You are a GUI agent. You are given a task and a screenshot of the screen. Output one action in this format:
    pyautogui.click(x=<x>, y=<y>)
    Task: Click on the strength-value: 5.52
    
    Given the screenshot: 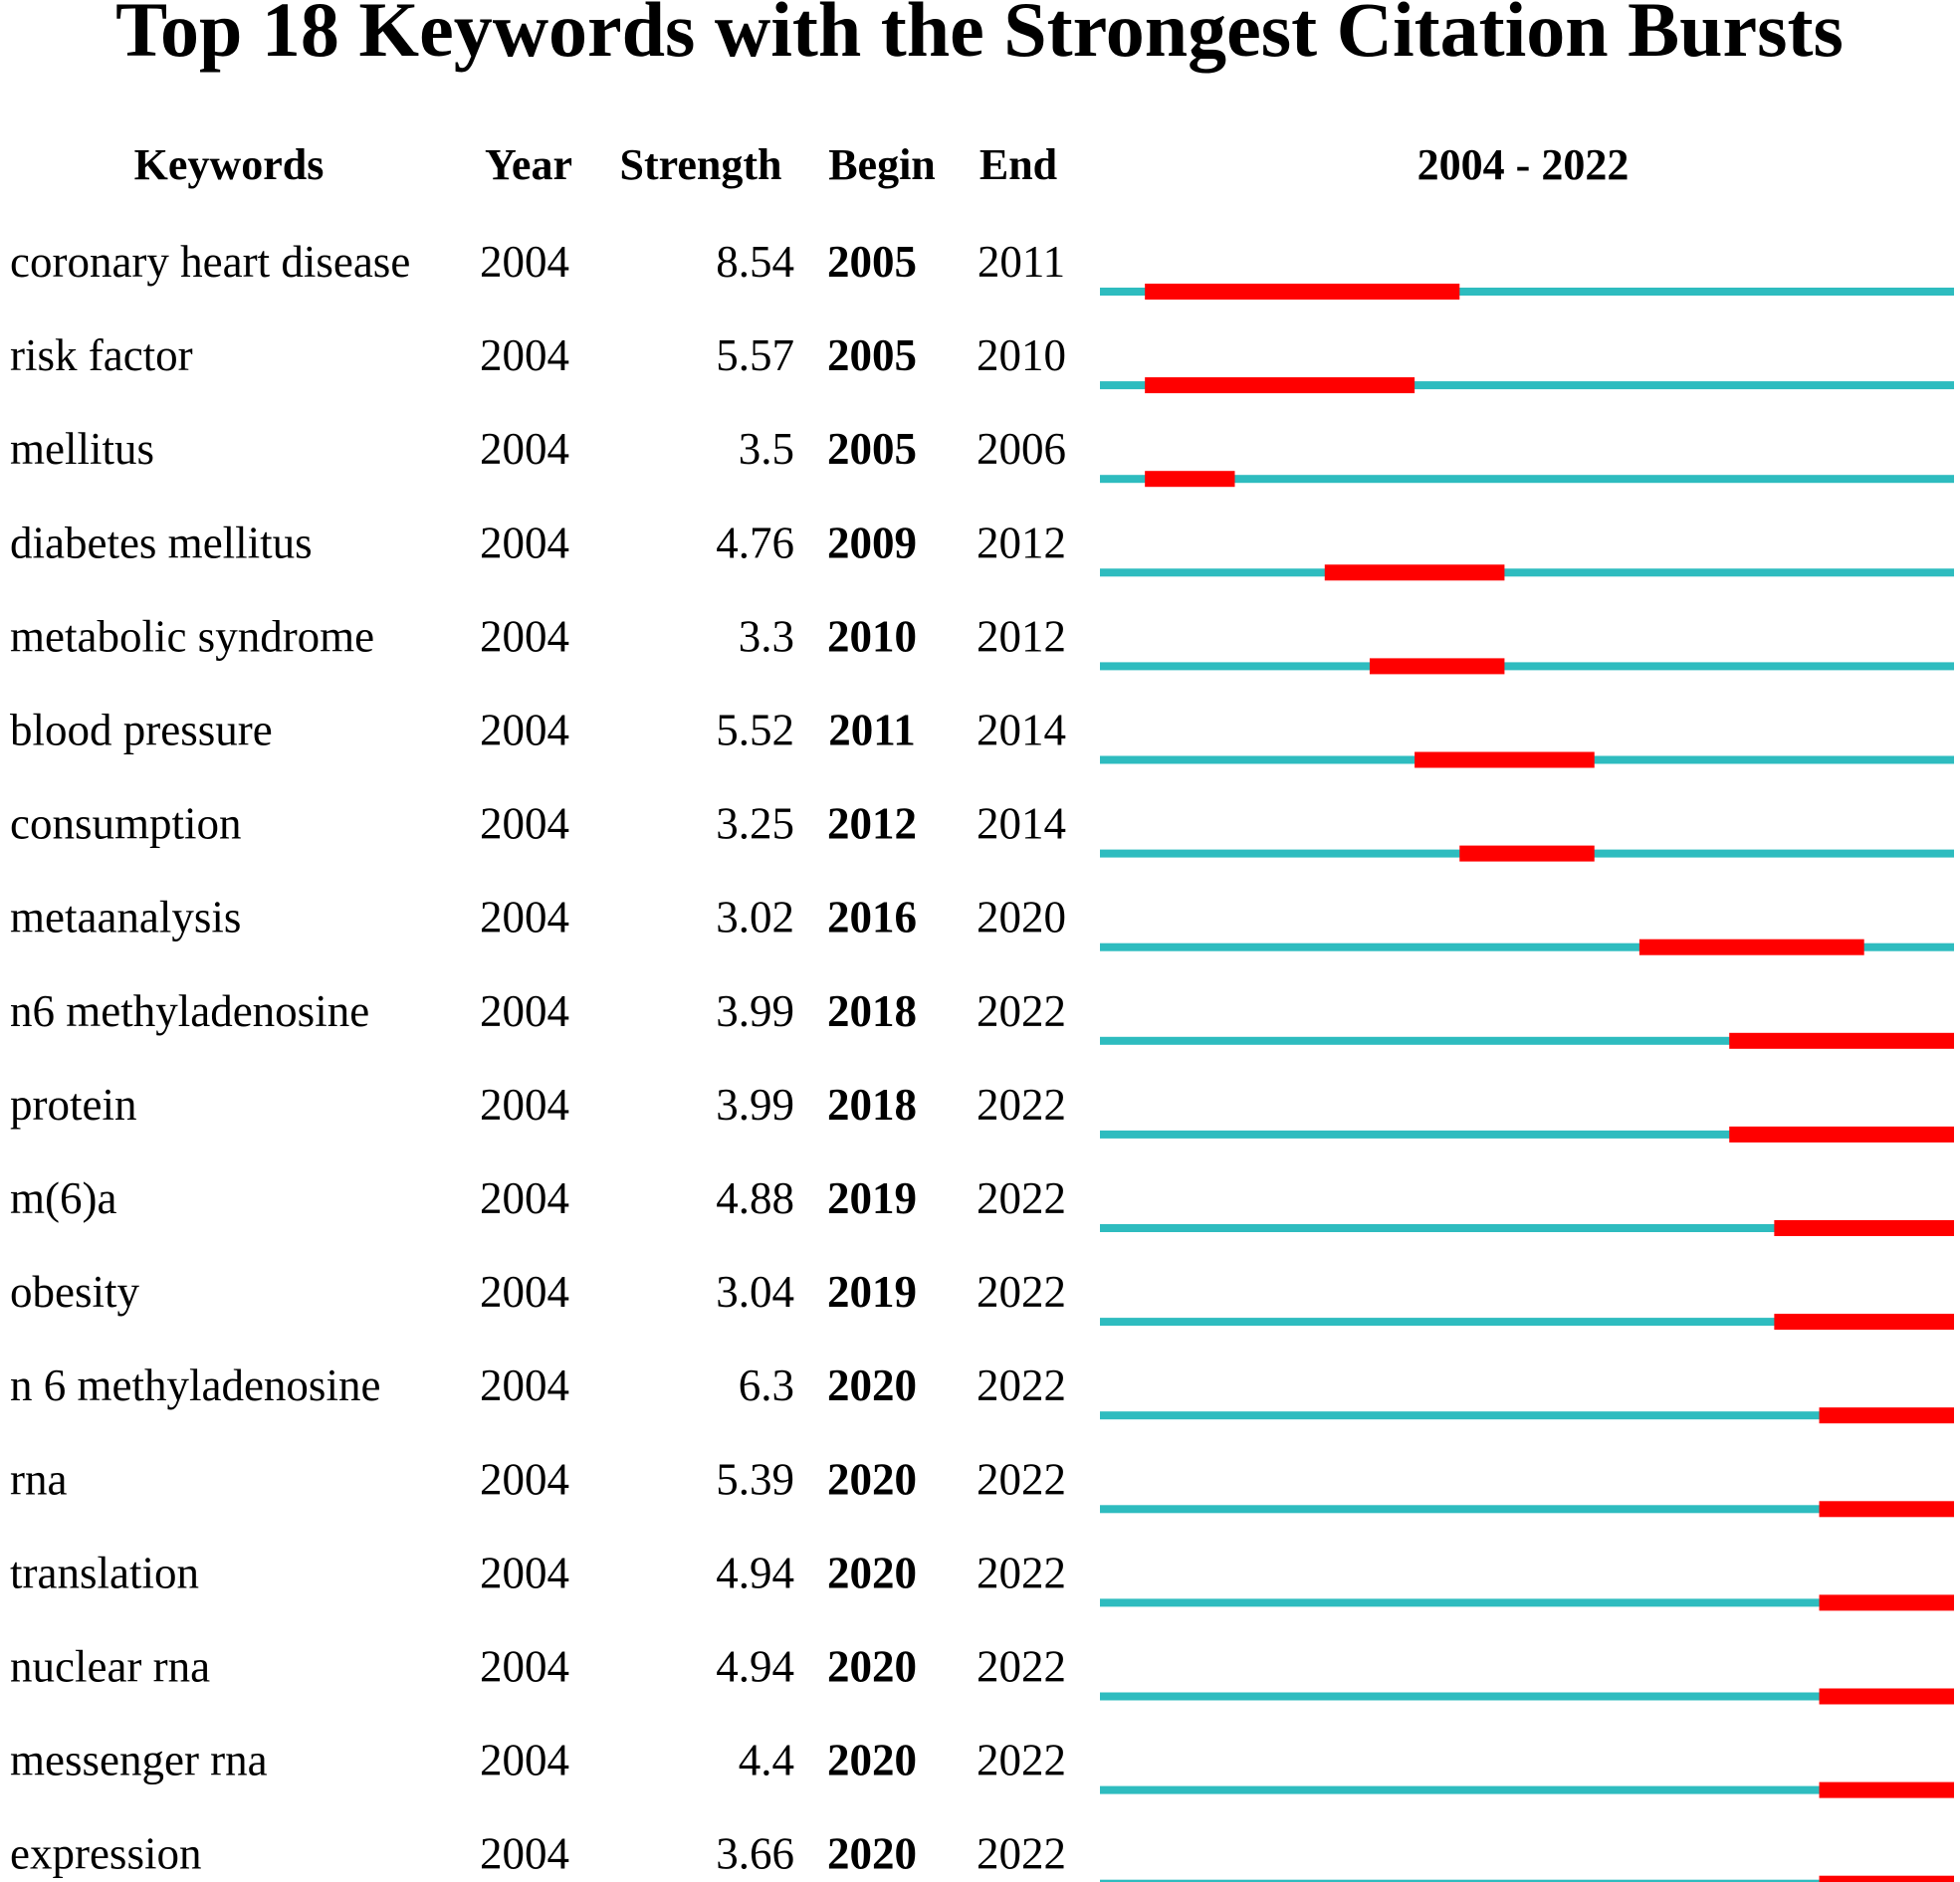 What is the action you would take?
    pyautogui.click(x=755, y=730)
    